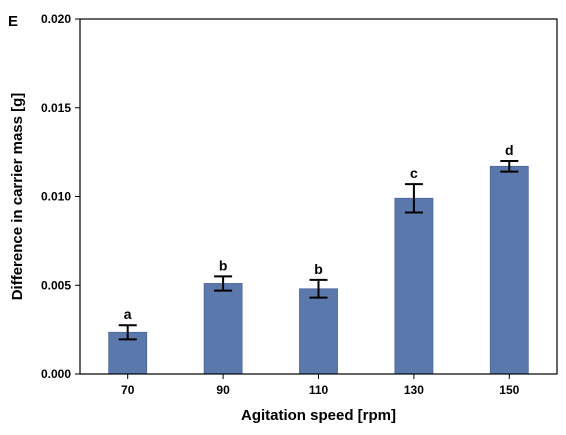 The image size is (566, 435). What do you see at coordinates (509, 390) in the screenshot?
I see `x-tick-label: 150` at bounding box center [509, 390].